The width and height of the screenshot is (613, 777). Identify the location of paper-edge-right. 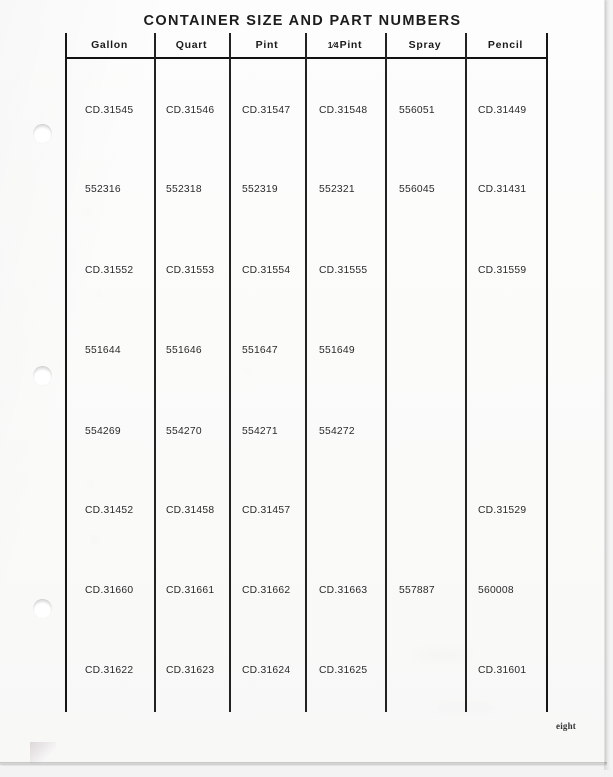
(608, 385).